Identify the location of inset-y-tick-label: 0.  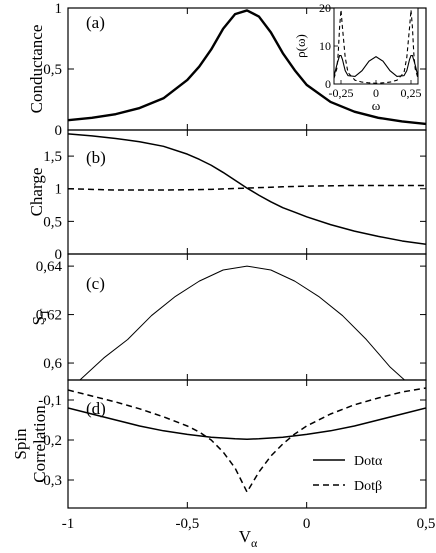
(328, 84).